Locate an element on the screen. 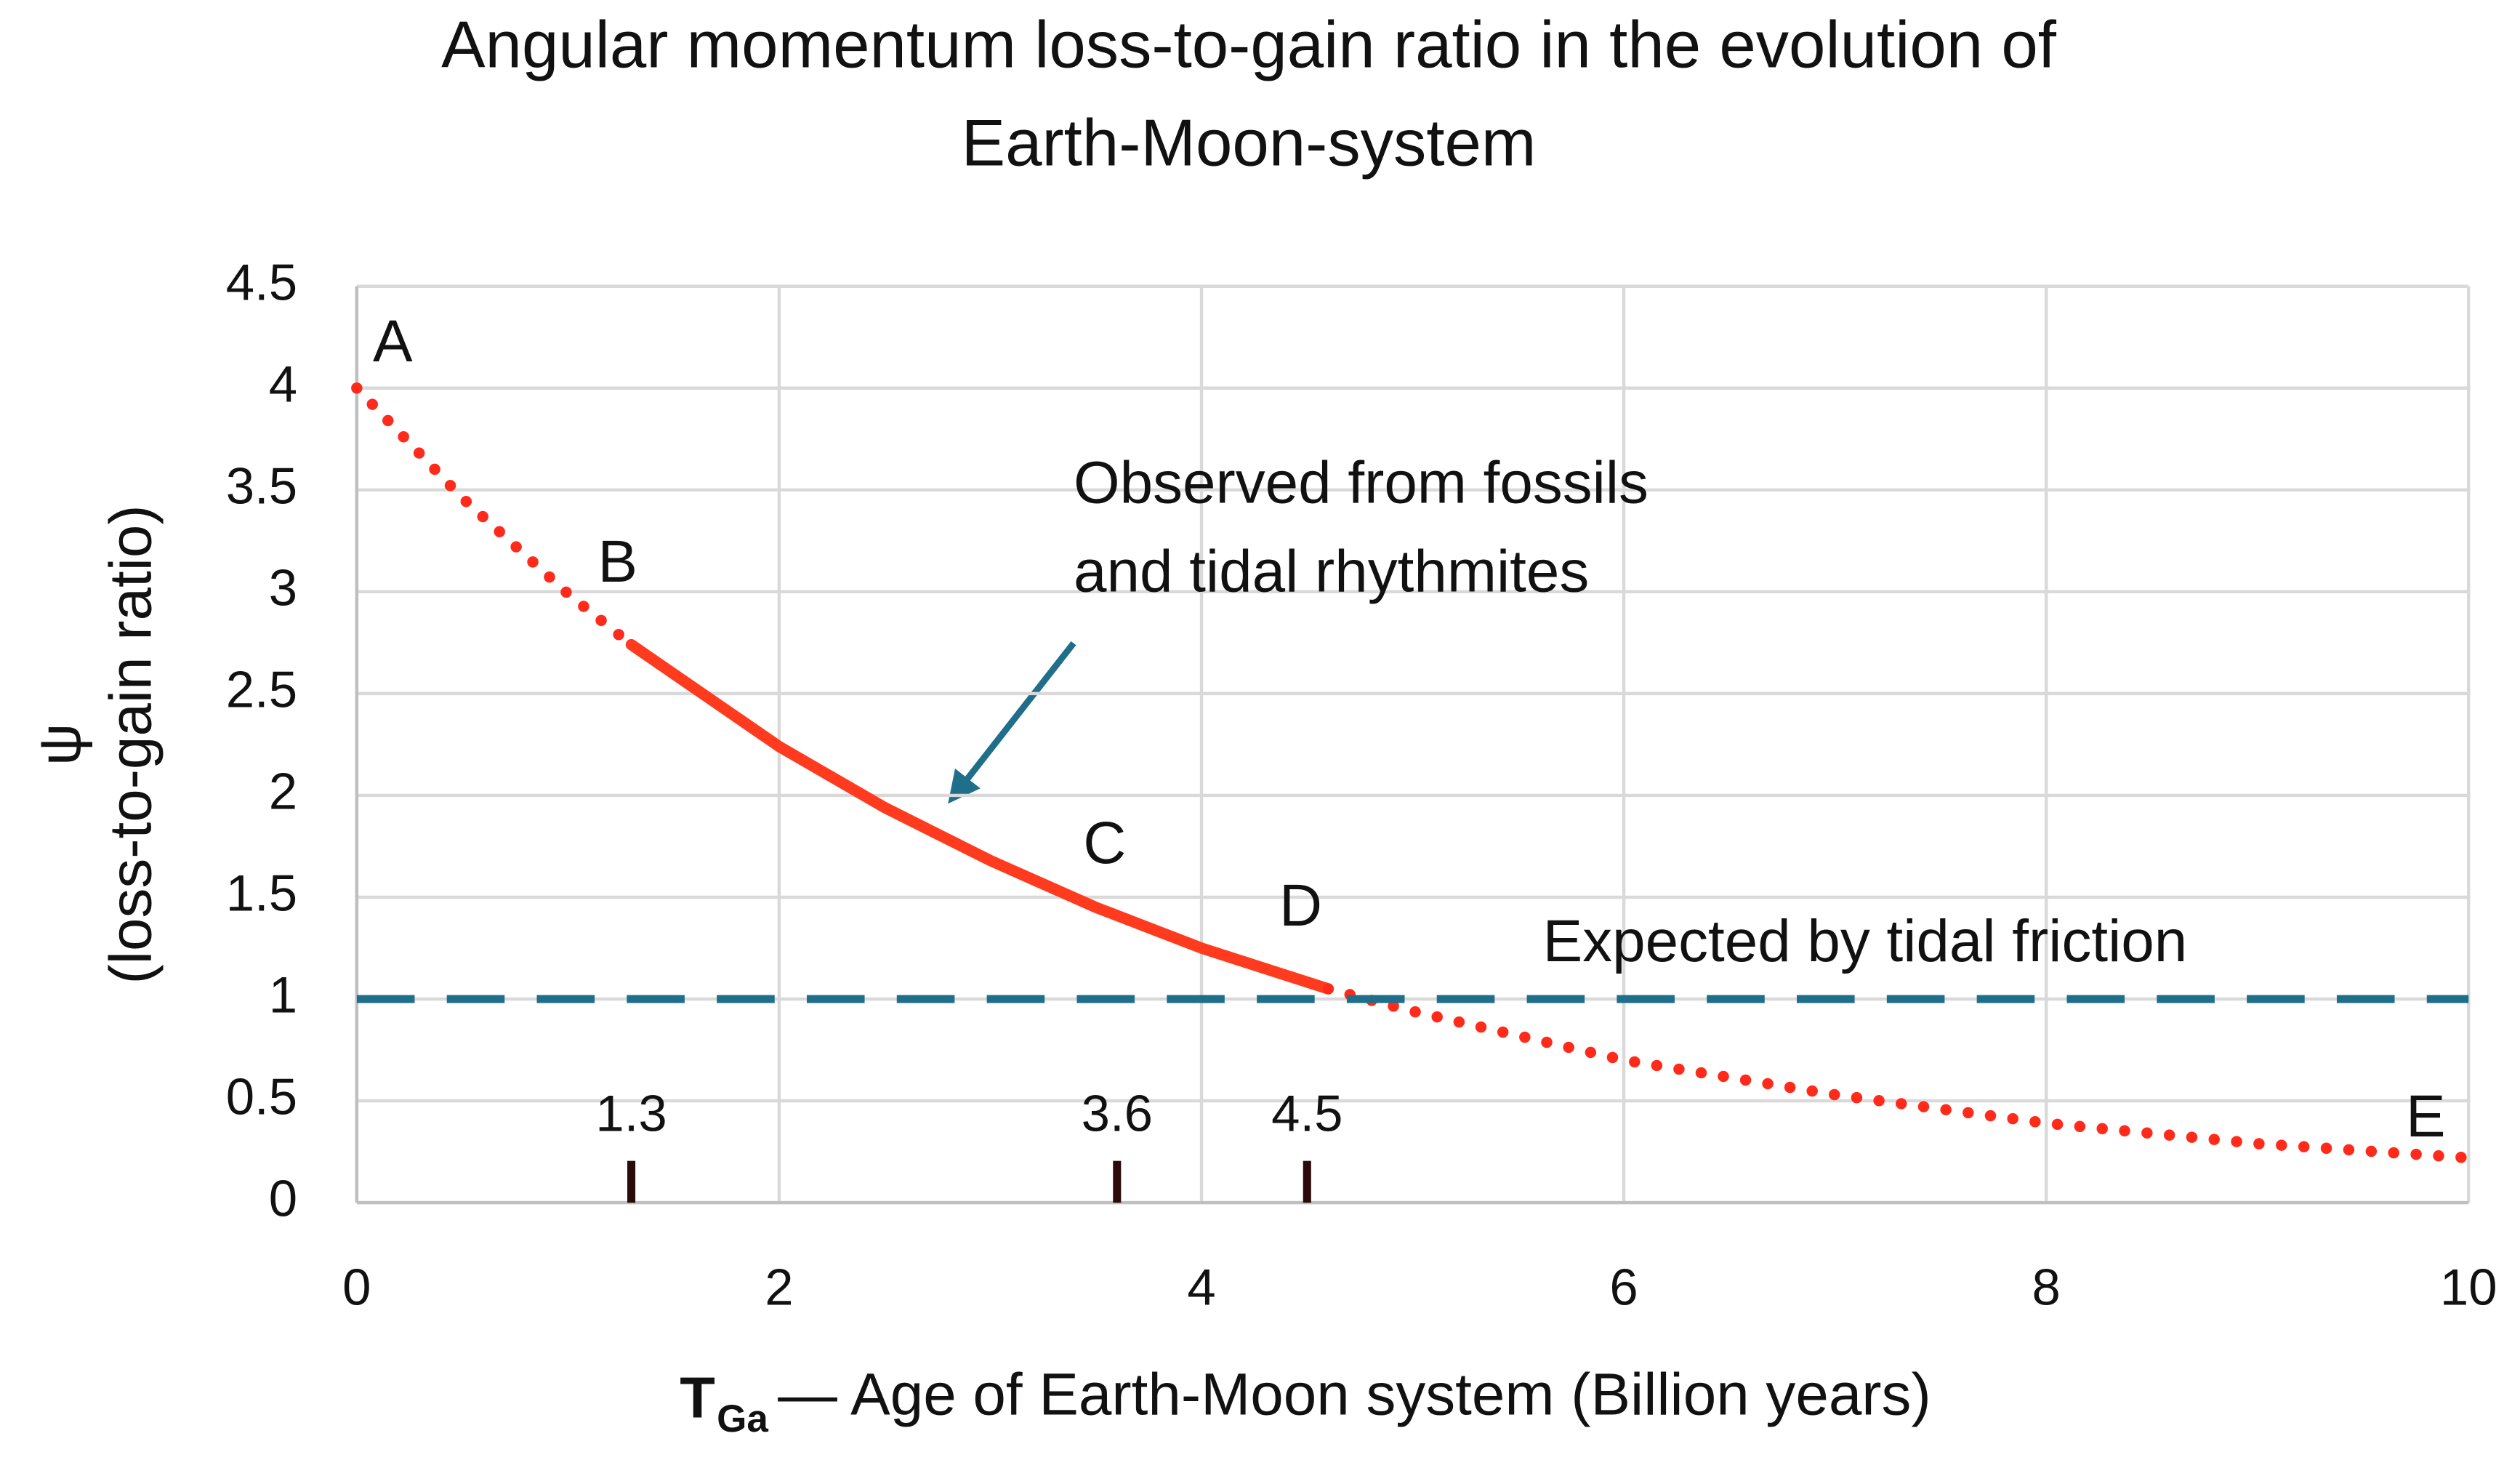 This screenshot has height=1460, width=2520. point-label: A is located at coordinates (393, 341).